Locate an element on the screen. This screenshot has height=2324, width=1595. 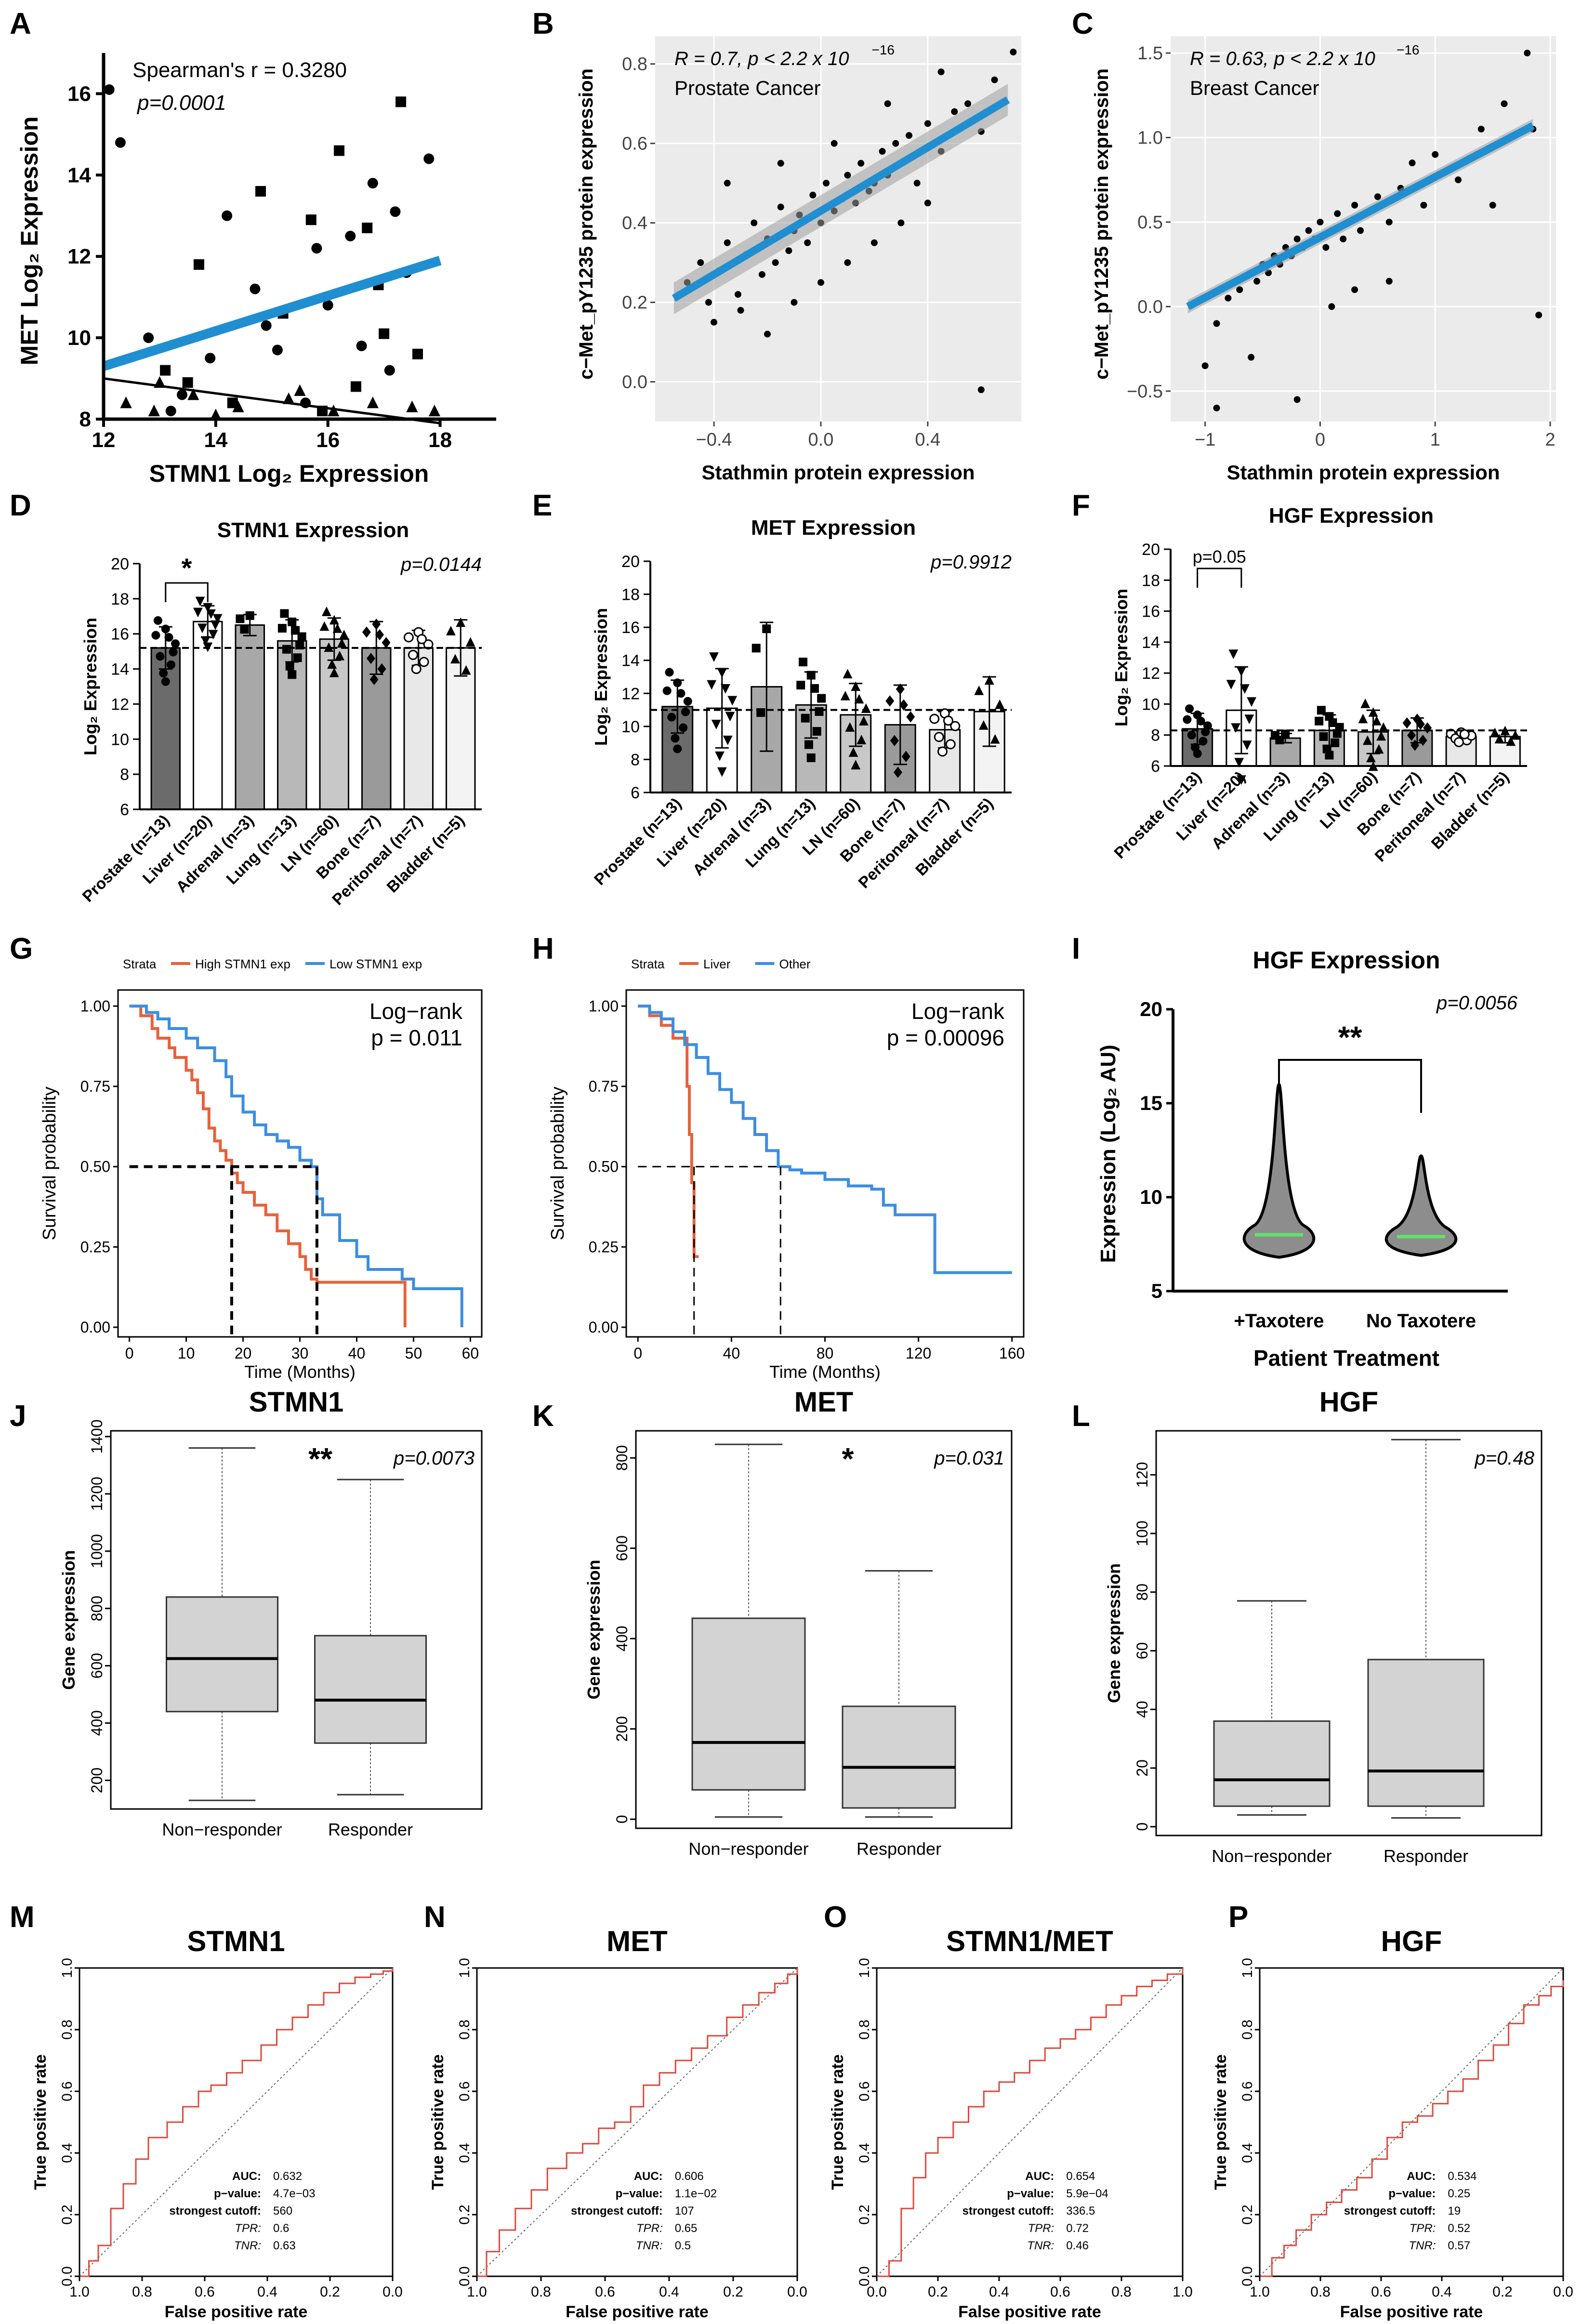
x-tick-label: 20 is located at coordinates (243, 1353).